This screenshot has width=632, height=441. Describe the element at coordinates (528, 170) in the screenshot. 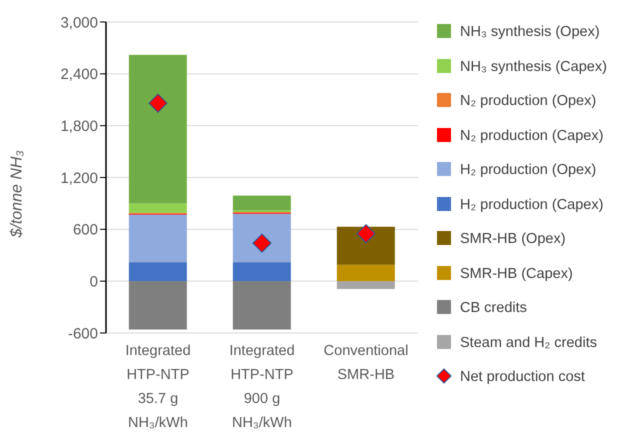

I see `legend-label: H₂ production (Opex)` at that location.